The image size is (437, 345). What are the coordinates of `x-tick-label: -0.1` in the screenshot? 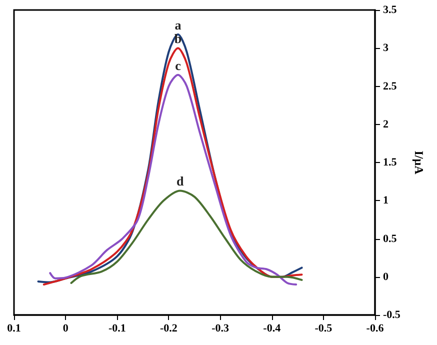 It's located at (117, 328).